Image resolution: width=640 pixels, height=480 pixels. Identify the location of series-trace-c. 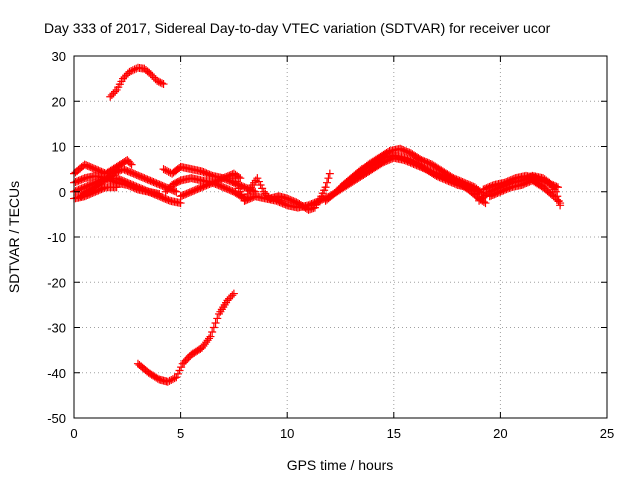
(117, 185).